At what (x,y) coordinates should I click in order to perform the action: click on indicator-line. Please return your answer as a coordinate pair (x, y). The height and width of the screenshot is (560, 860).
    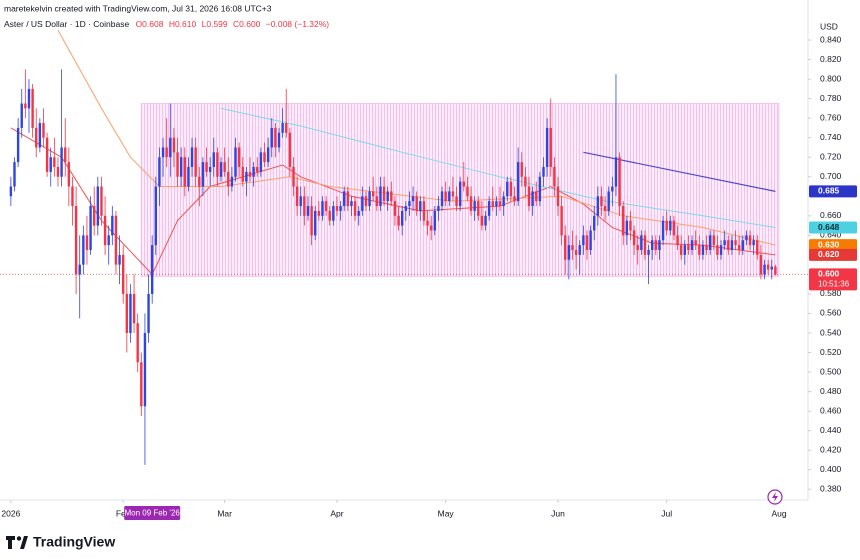
    Looking at the image, I should click on (498, 167).